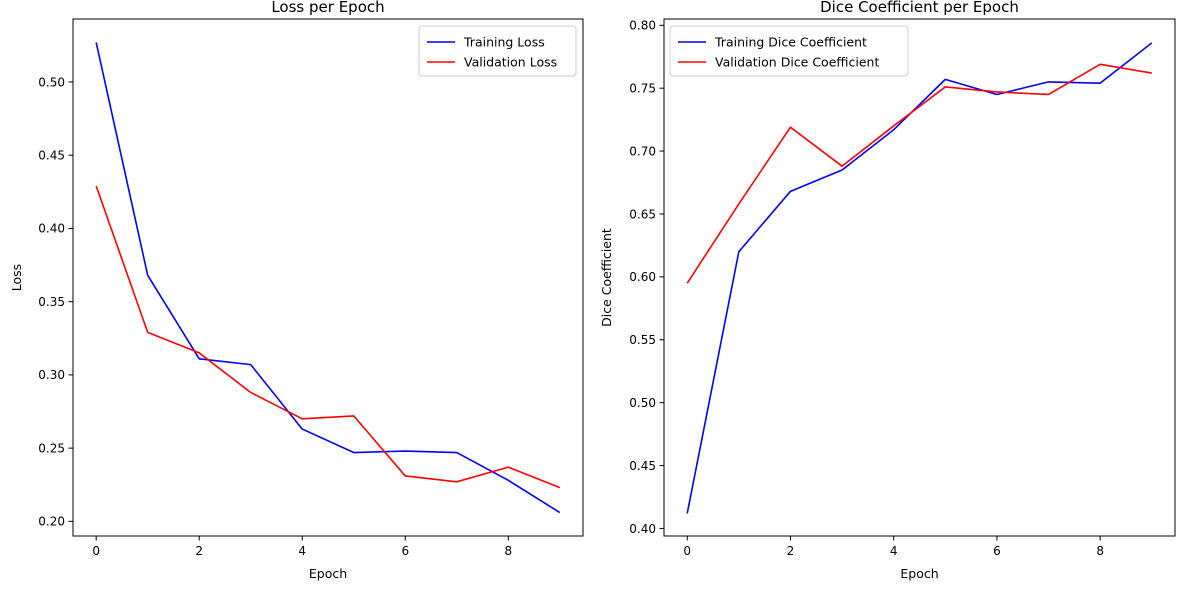 Image resolution: width=1189 pixels, height=590 pixels. I want to click on y-tick-label: 0.60, so click(642, 277).